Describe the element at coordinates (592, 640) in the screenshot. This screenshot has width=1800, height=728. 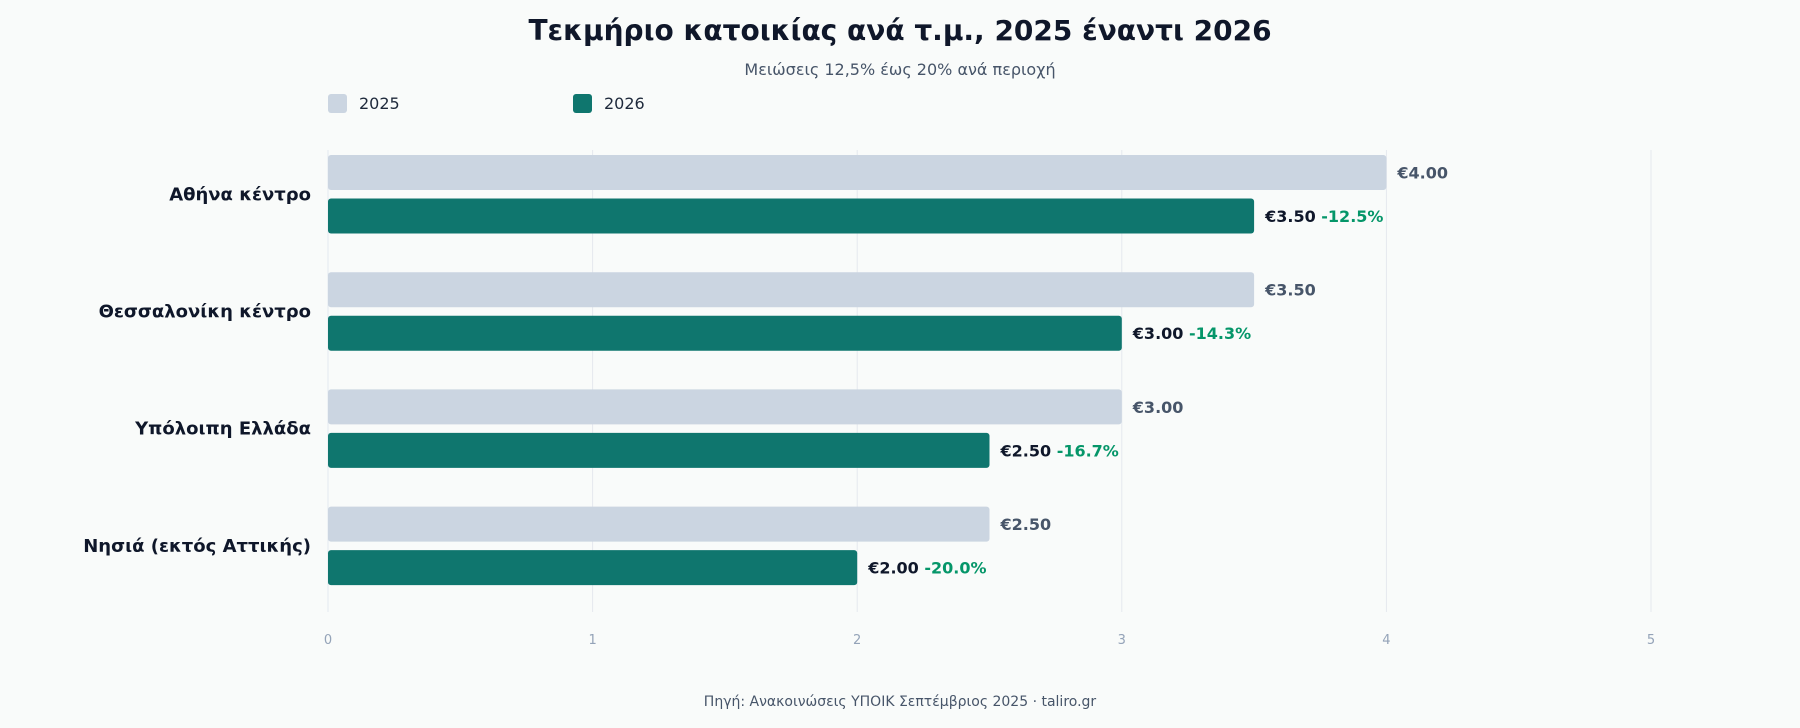
I see `x-tick-label-1: 1` at that location.